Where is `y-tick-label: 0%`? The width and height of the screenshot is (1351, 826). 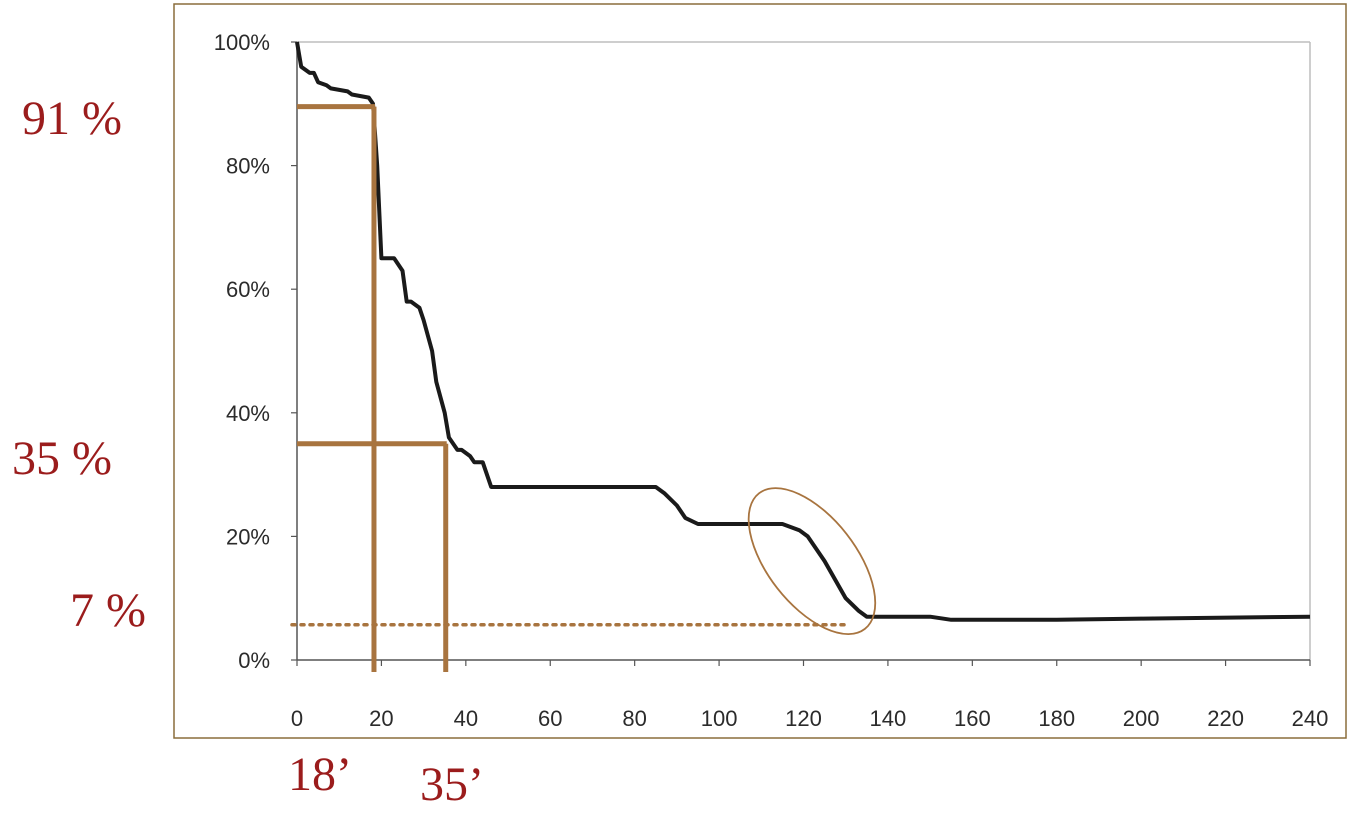
y-tick-label: 0% is located at coordinates (254, 660).